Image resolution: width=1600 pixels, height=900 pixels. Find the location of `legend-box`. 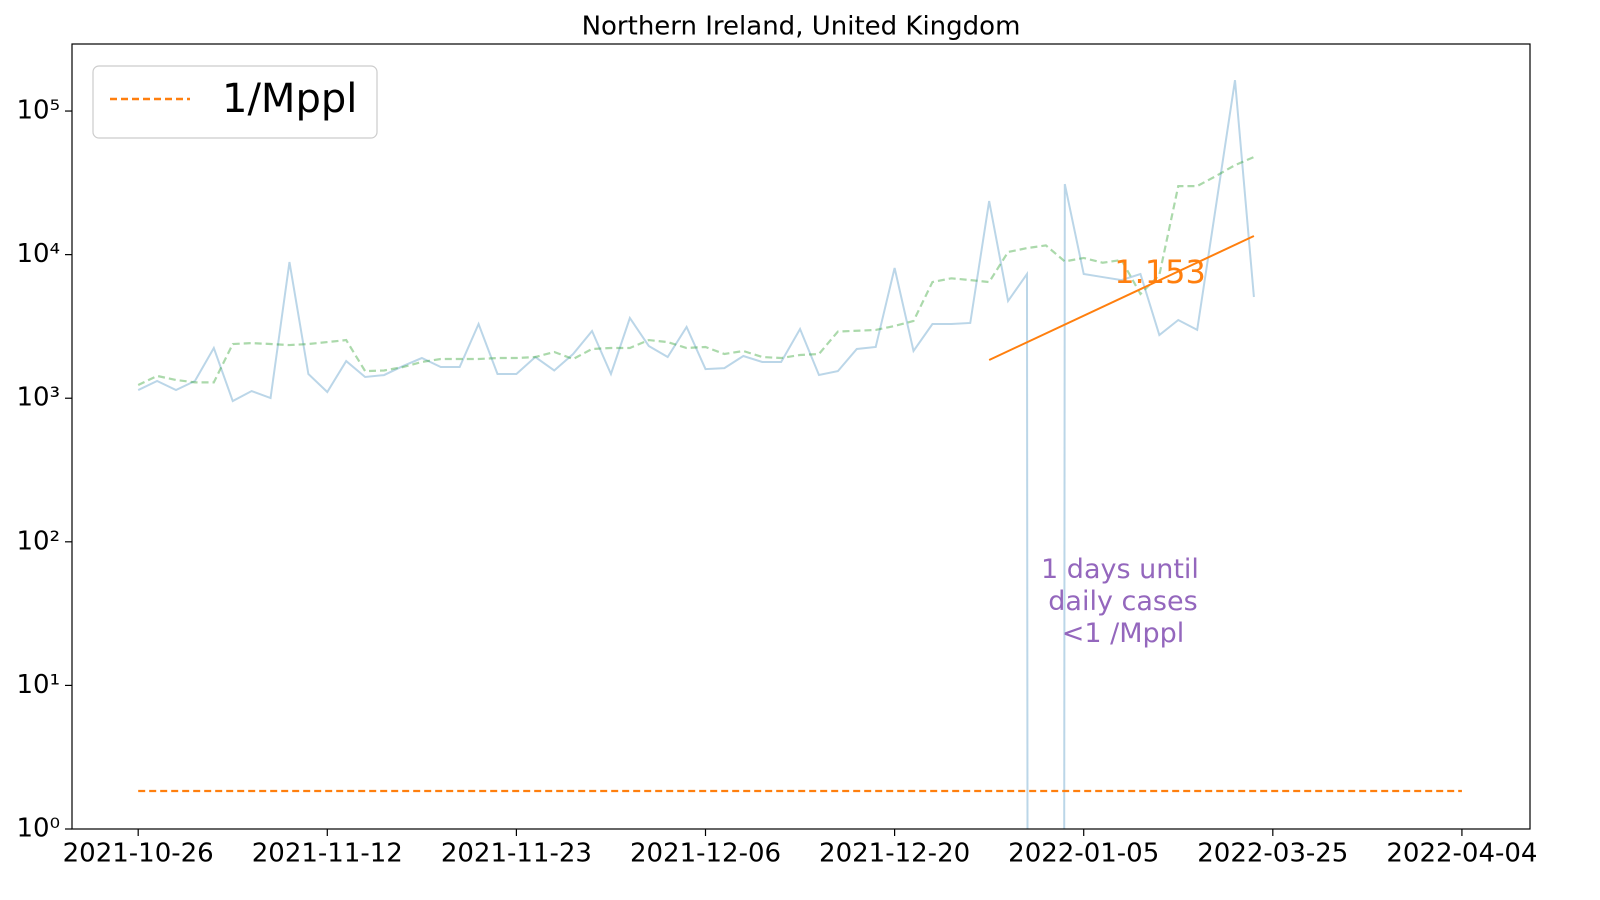

legend-box is located at coordinates (235, 102).